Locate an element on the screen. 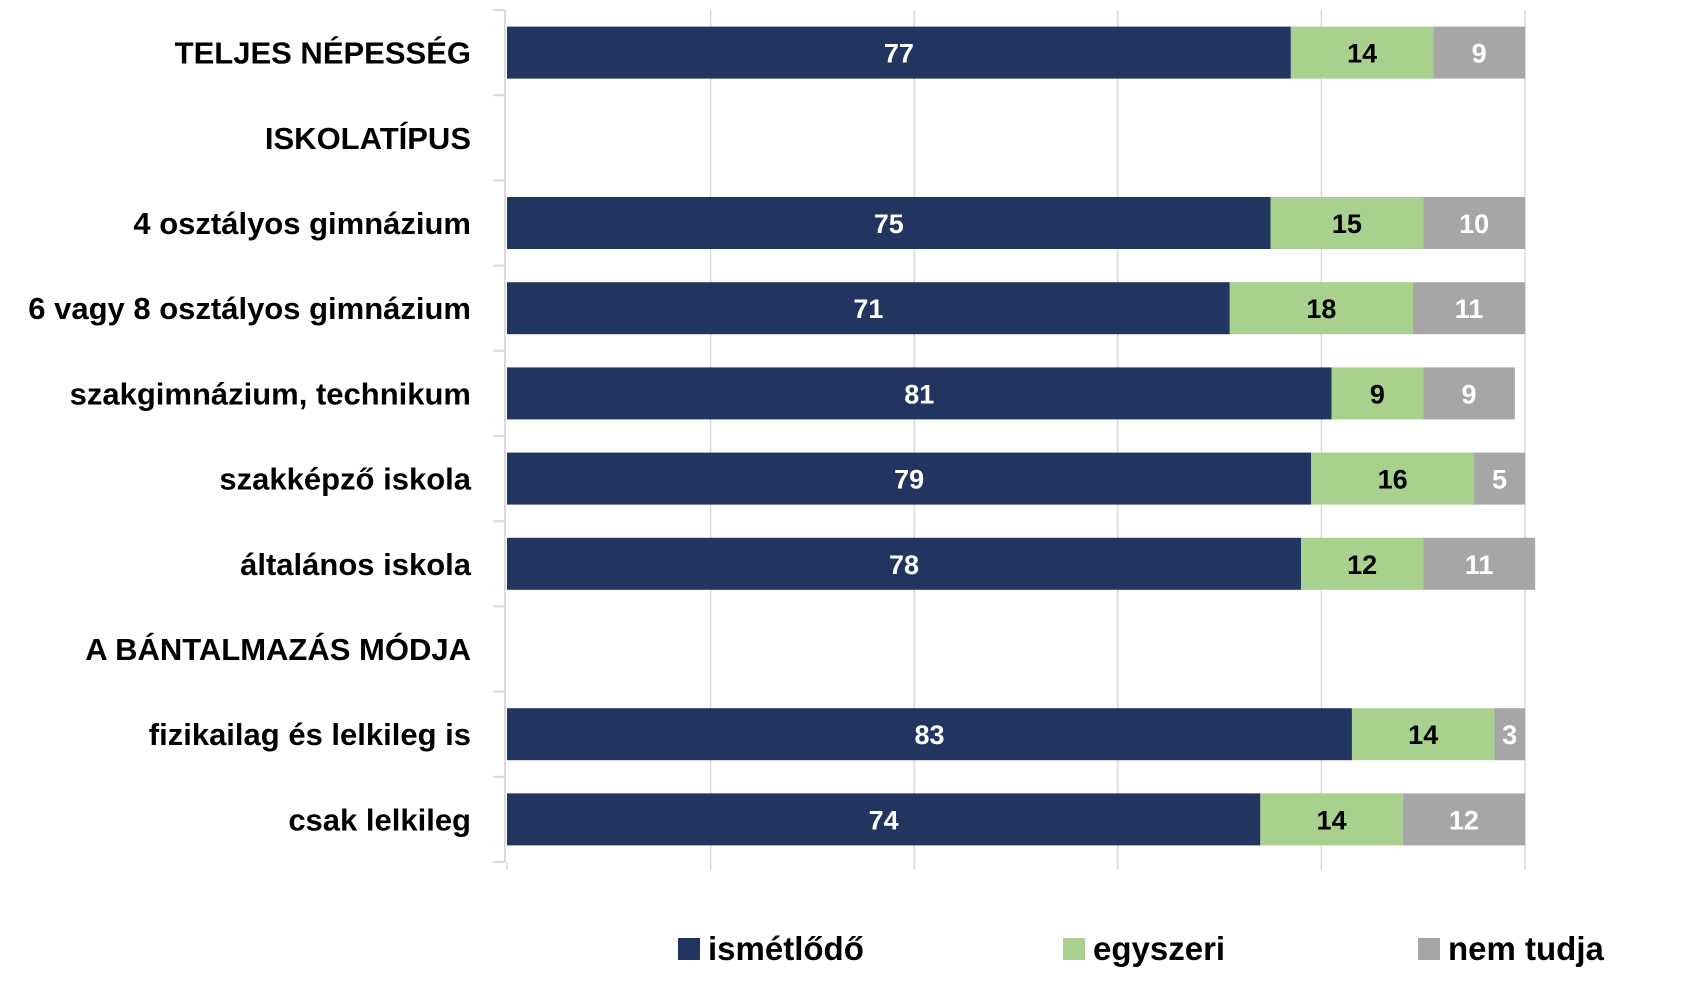  data-label: 83 is located at coordinates (929, 735).